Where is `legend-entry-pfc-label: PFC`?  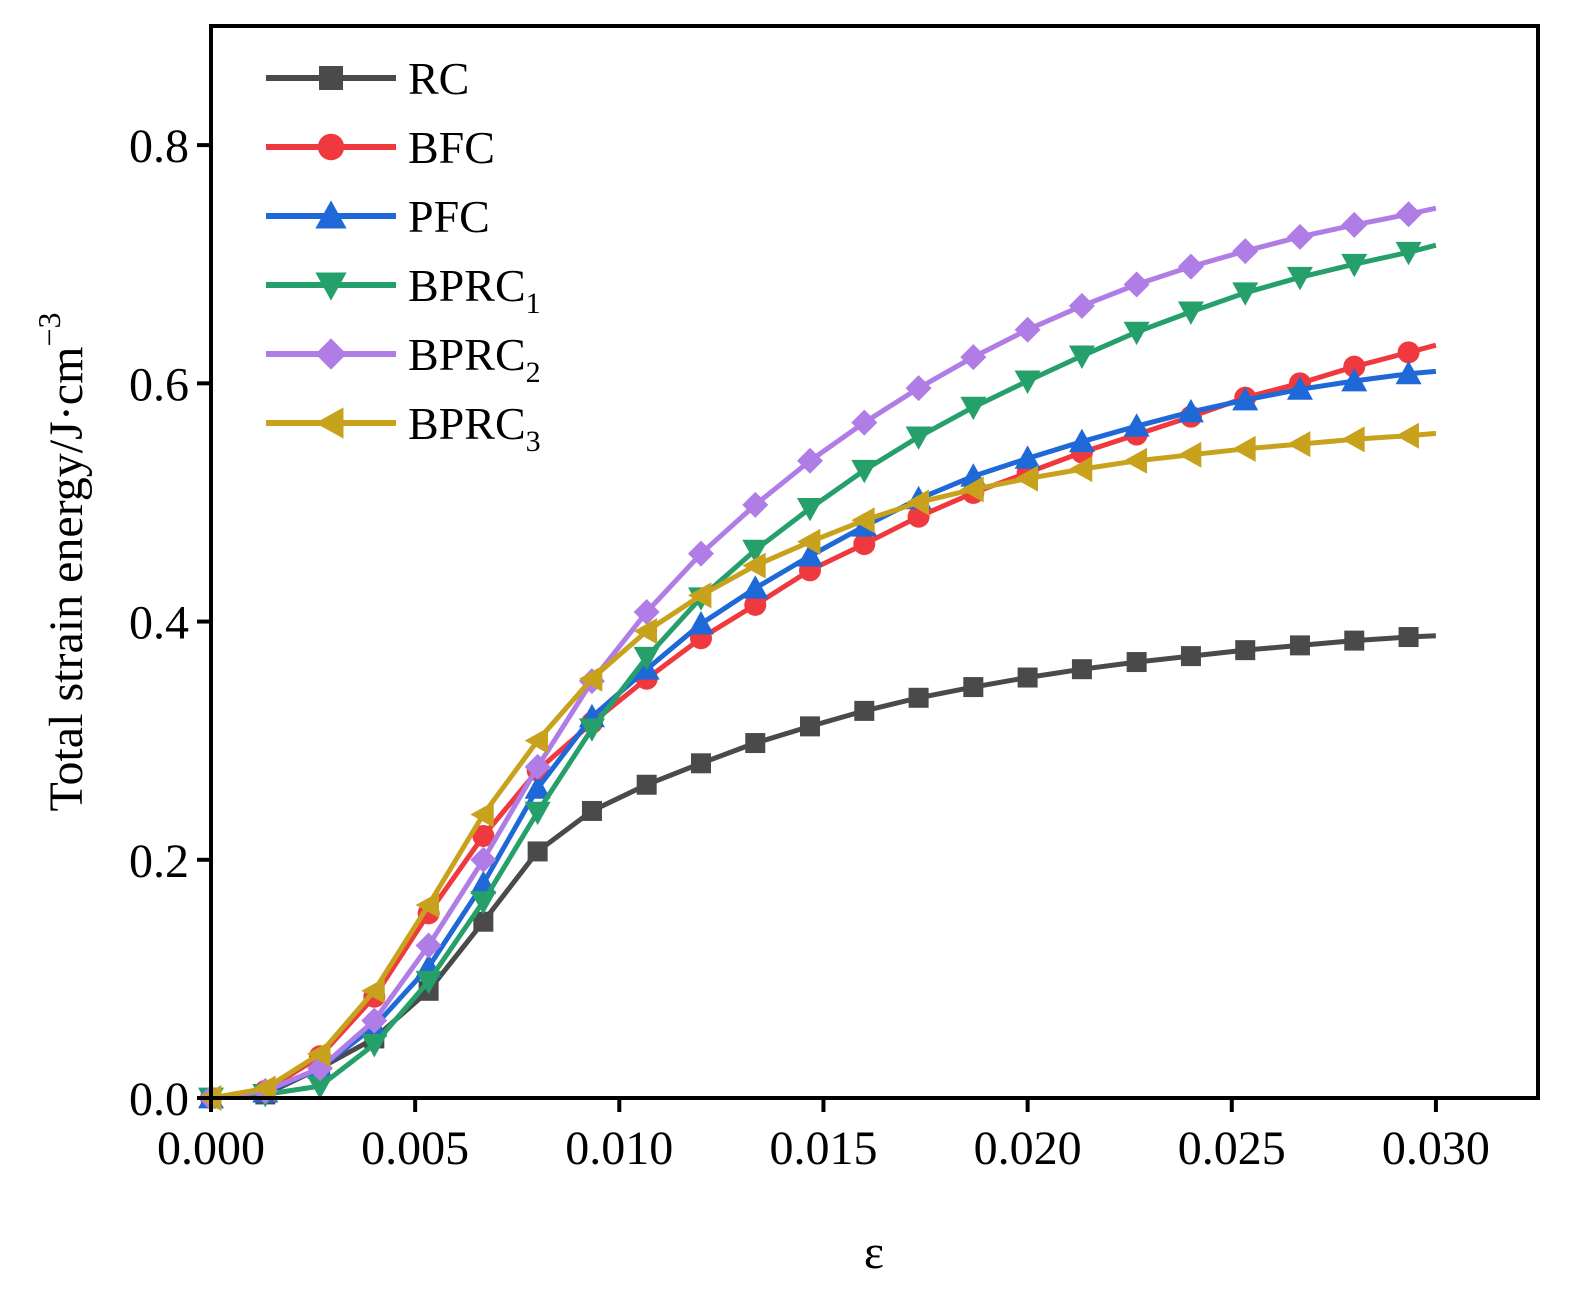
legend-entry-pfc-label: PFC is located at coordinates (449, 216).